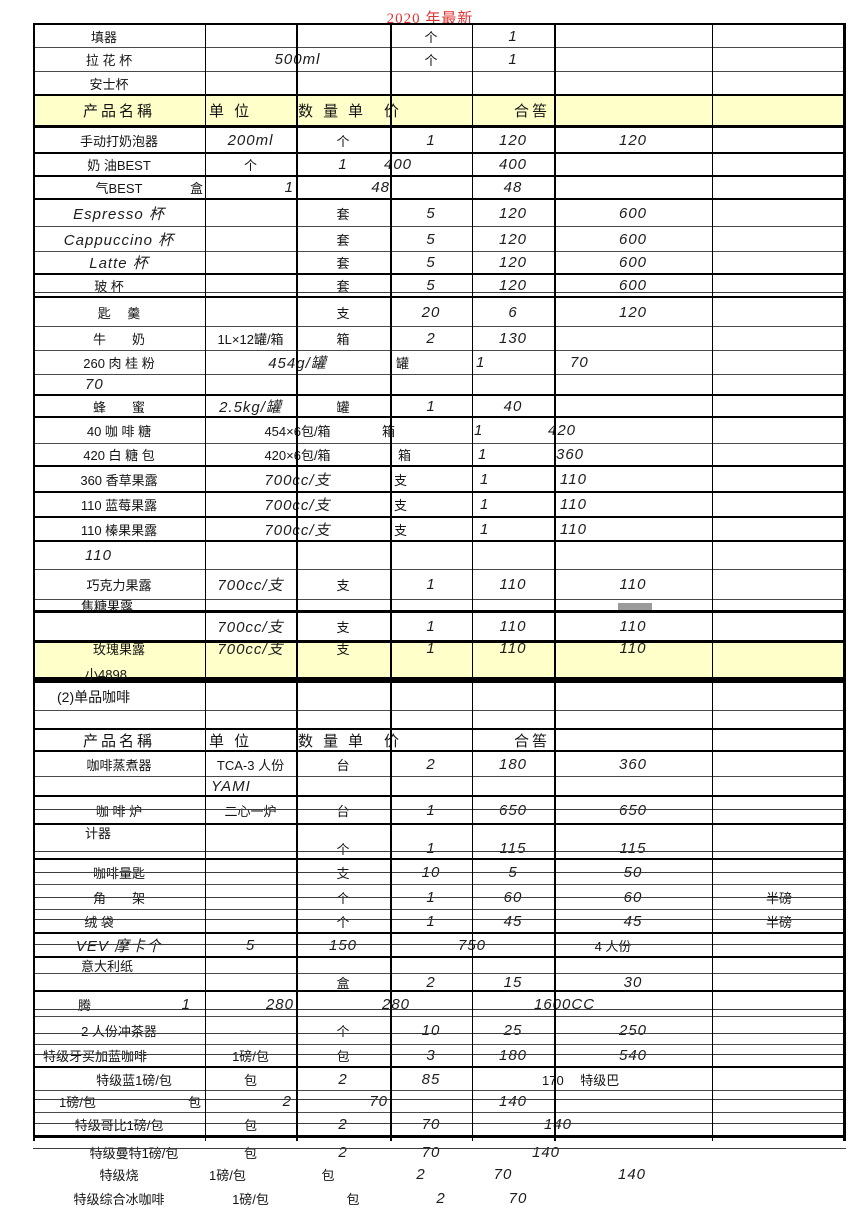  I want to click on table-cell: 45, so click(633, 921).